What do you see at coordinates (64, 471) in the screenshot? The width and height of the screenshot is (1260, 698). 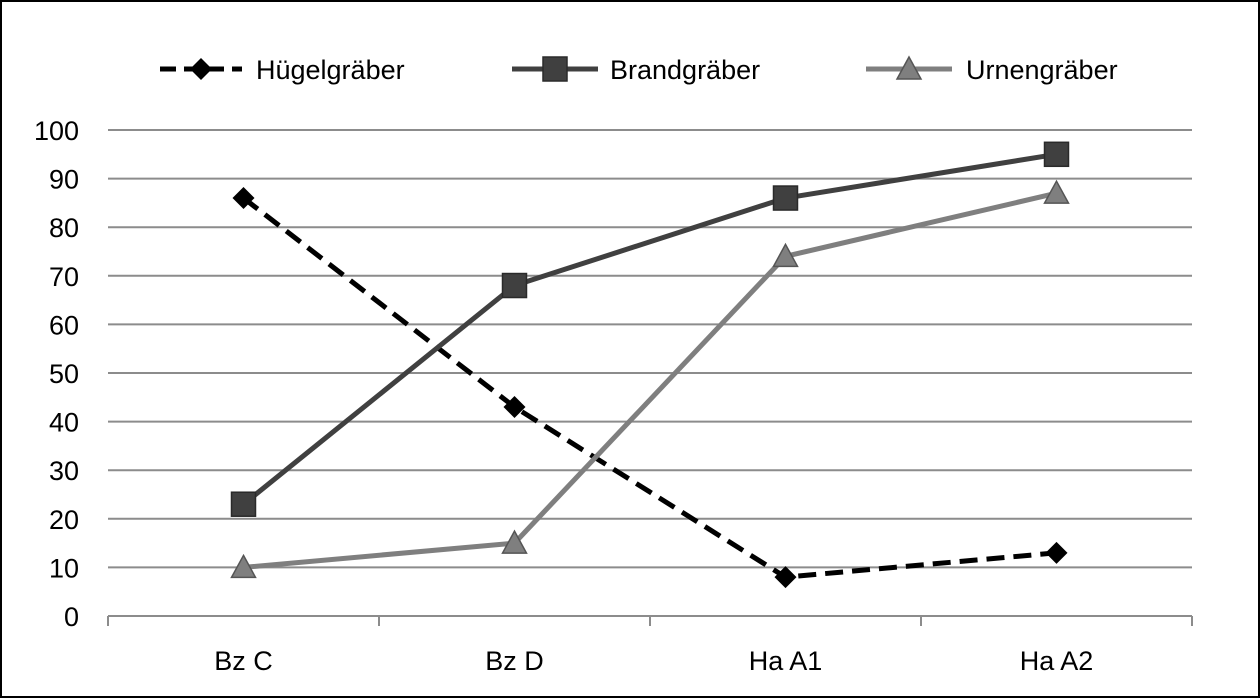 I see `y-tick-label: 30` at bounding box center [64, 471].